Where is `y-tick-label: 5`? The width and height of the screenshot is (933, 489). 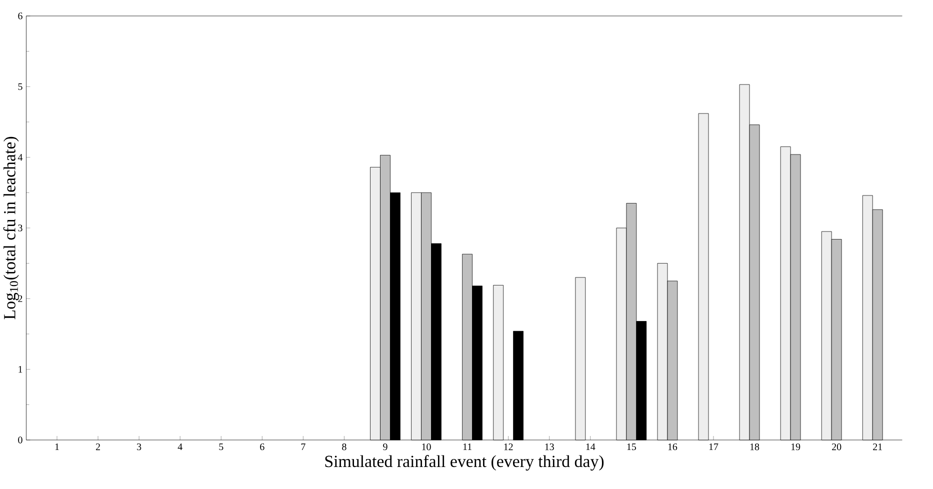 y-tick-label: 5 is located at coordinates (20, 86).